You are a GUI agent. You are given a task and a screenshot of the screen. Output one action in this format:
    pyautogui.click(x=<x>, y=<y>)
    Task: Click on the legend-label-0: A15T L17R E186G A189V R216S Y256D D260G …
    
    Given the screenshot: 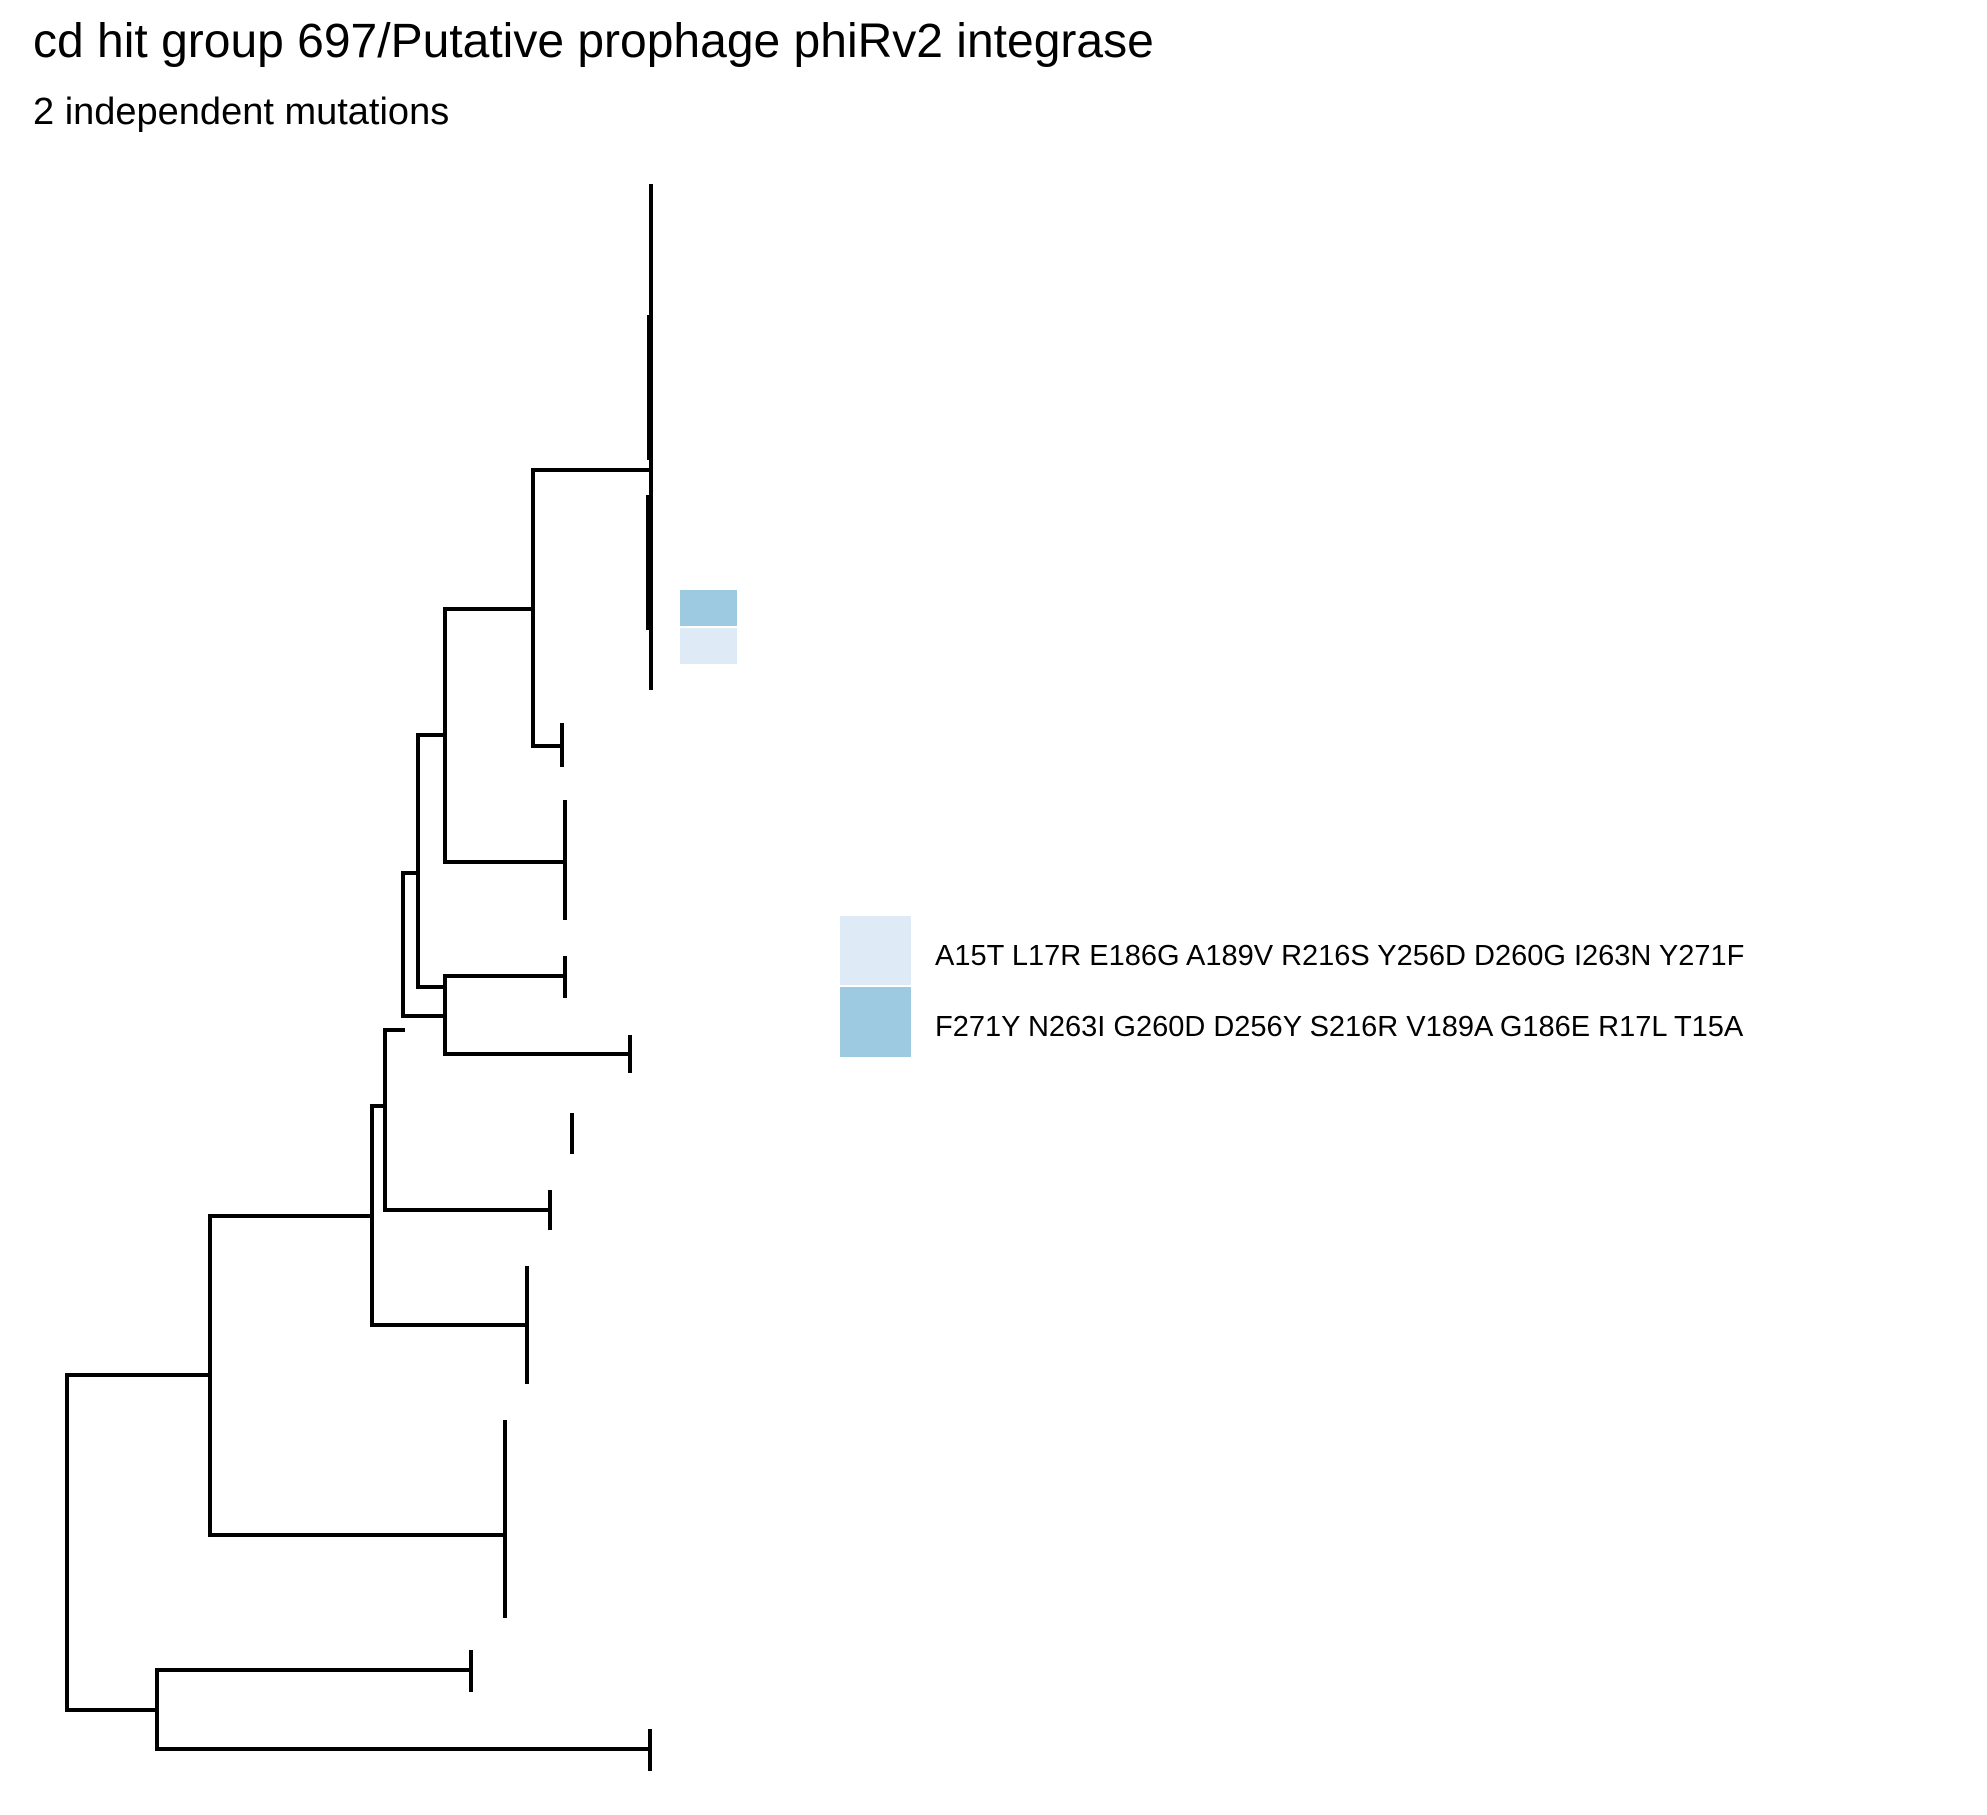 What is the action you would take?
    pyautogui.click(x=1339, y=956)
    